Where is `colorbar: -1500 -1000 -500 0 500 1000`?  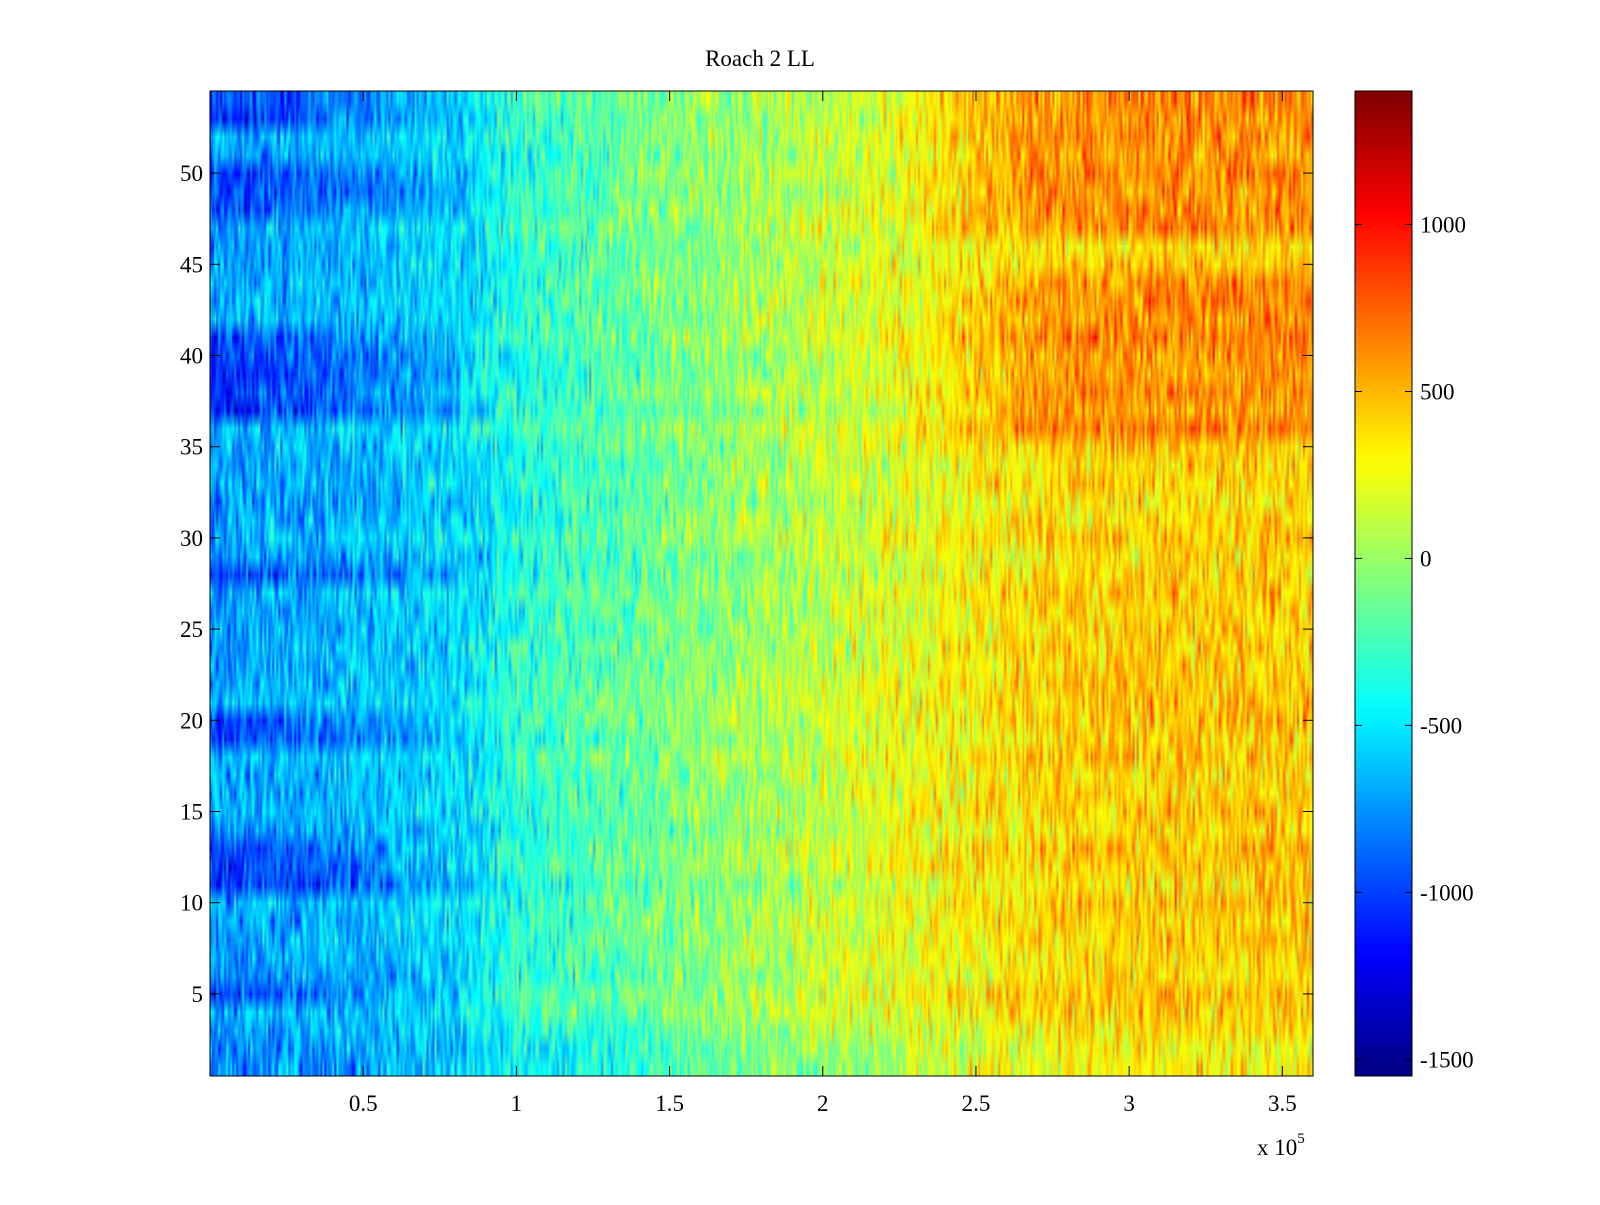
colorbar: -1500 -1000 -500 0 500 1000 is located at coordinates (1414, 583).